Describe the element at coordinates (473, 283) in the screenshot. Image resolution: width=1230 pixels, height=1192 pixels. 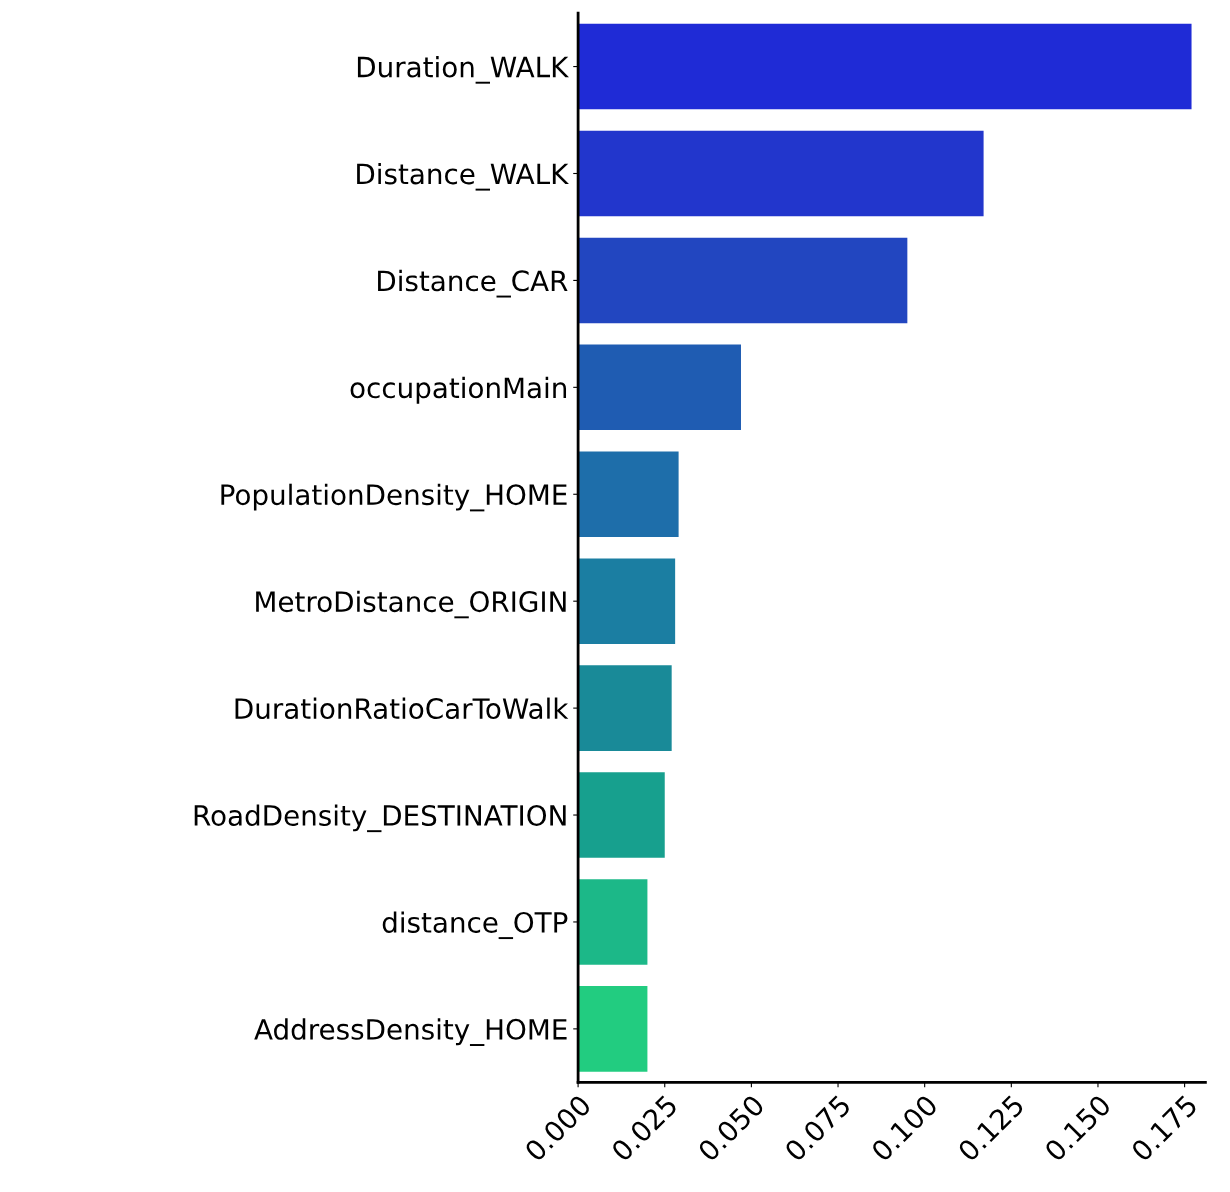
I see `y-tick-label: Distance_CAR` at that location.